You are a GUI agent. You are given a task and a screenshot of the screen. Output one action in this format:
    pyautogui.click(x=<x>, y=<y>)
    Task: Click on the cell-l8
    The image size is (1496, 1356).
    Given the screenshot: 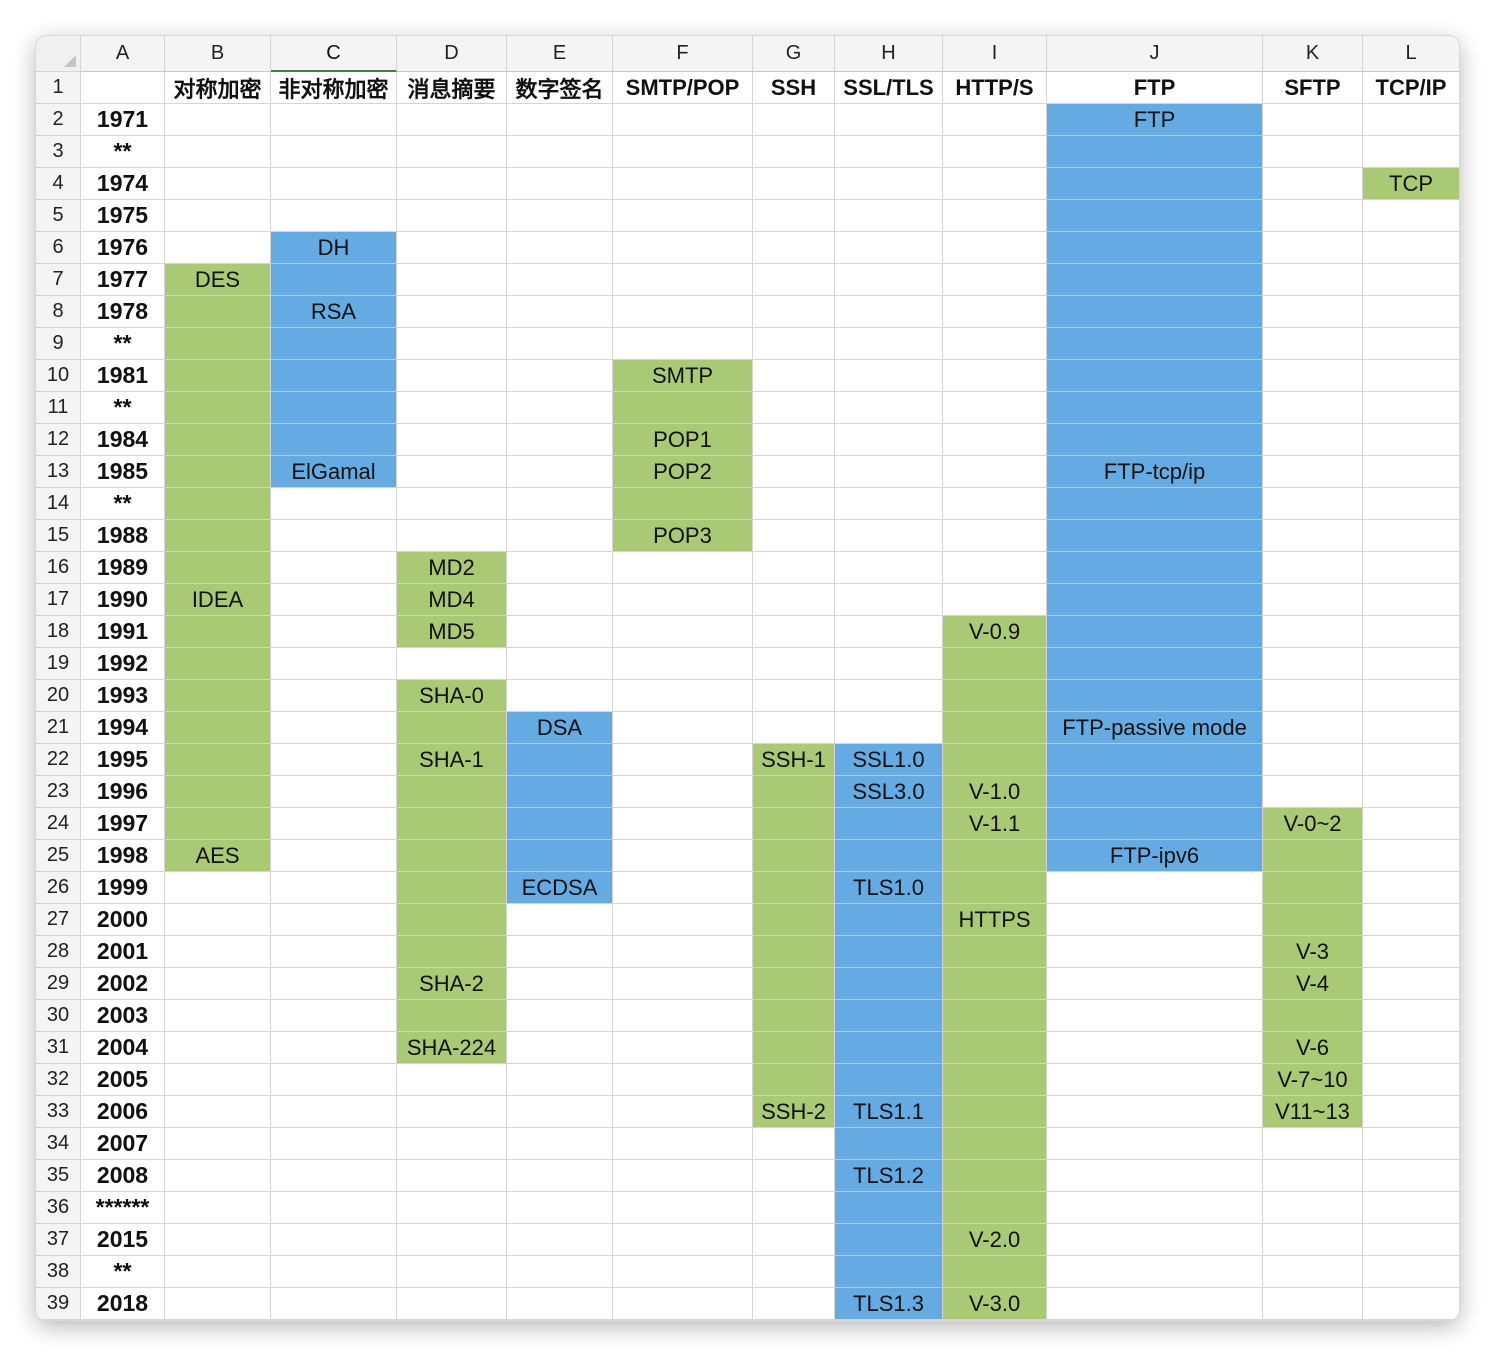 What is the action you would take?
    pyautogui.click(x=1411, y=312)
    